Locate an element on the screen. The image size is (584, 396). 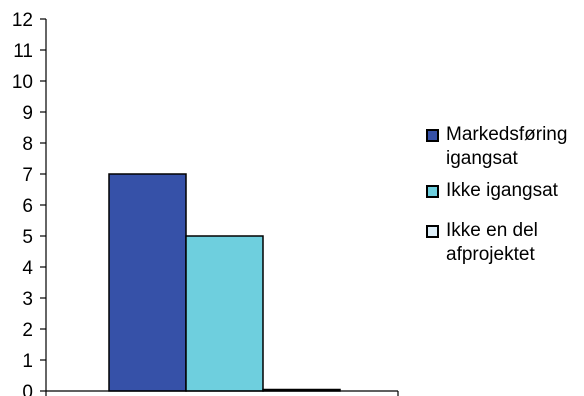
y-tick-label: 5 is located at coordinates (27, 237).